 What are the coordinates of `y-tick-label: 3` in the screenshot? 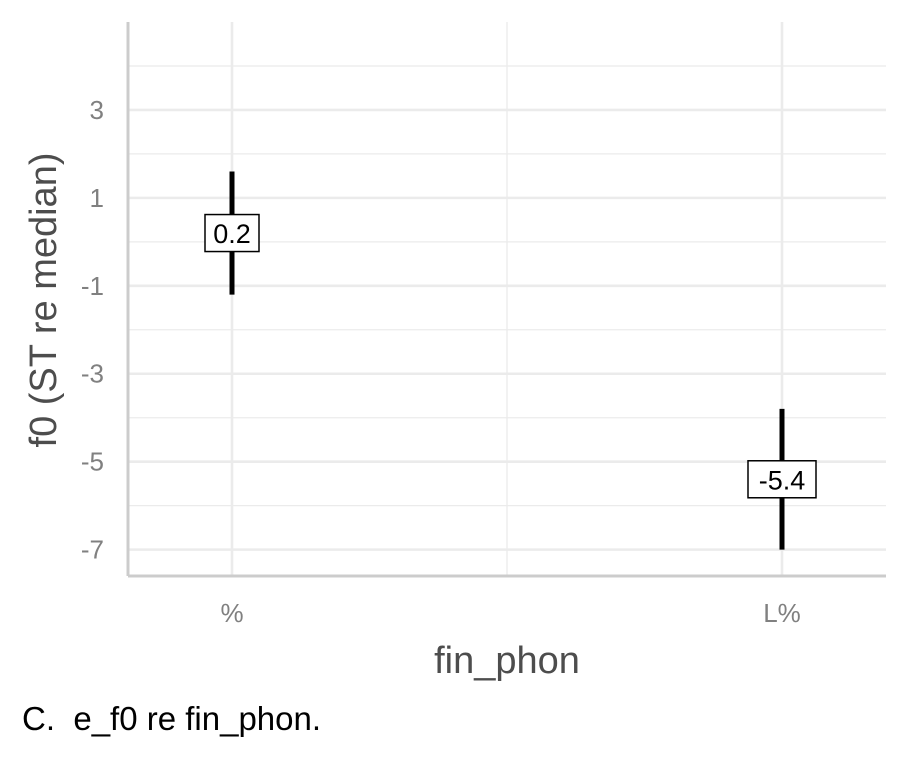 It's located at (97, 110).